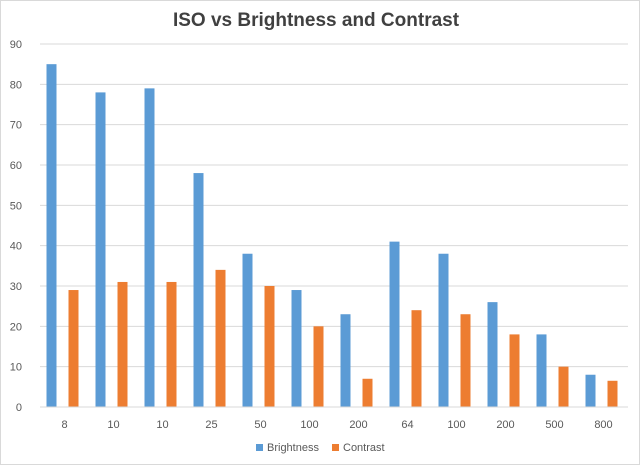 The image size is (640, 465). Describe the element at coordinates (320, 448) in the screenshot. I see `legend: Brightness Contrast` at that location.